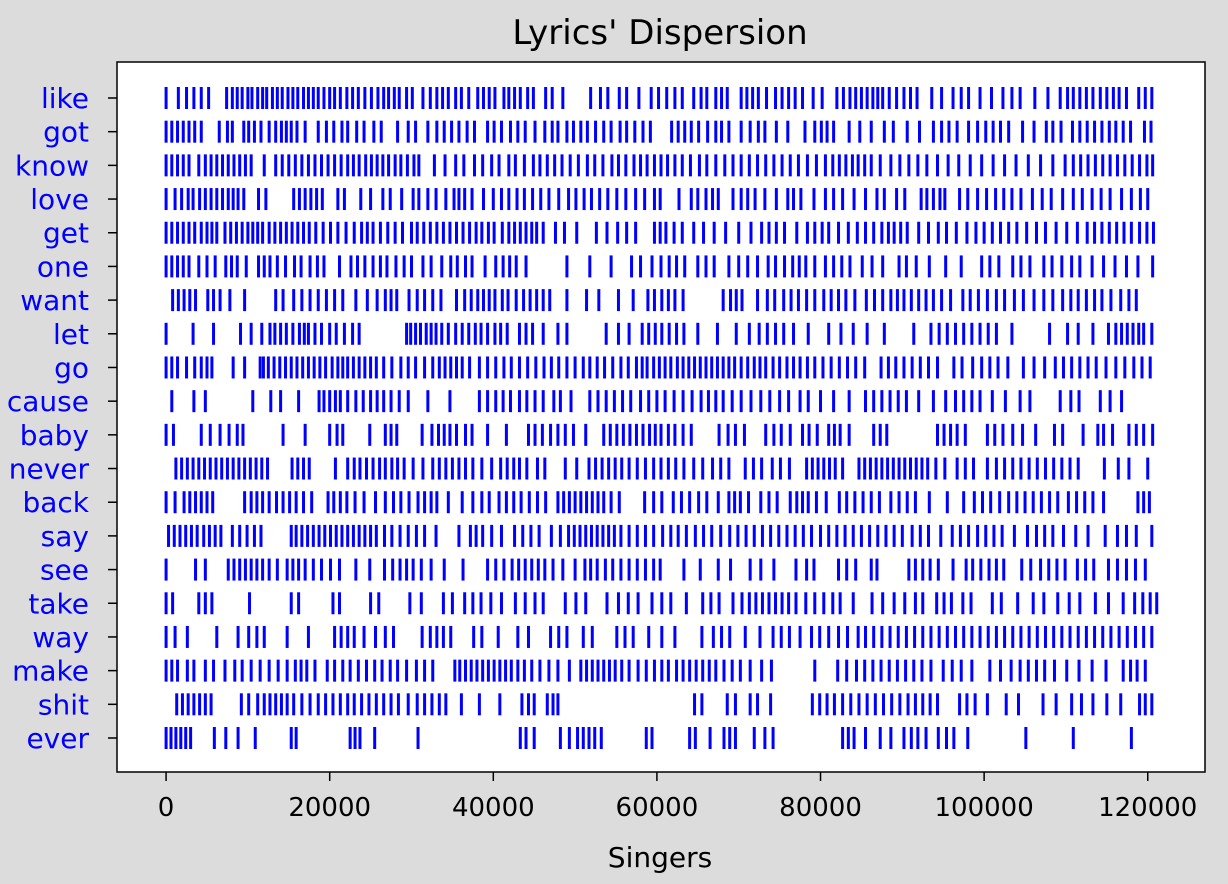 The height and width of the screenshot is (884, 1228). What do you see at coordinates (166, 808) in the screenshot?
I see `x-tick-label: 0` at bounding box center [166, 808].